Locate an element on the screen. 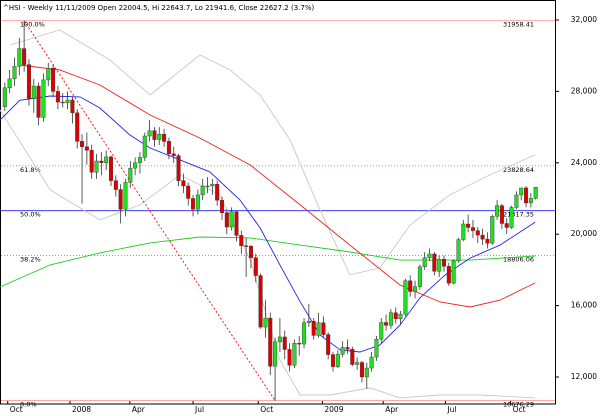 Image resolution: width=600 pixels, height=416 pixels. x-tick-label: Jul is located at coordinates (199, 409).